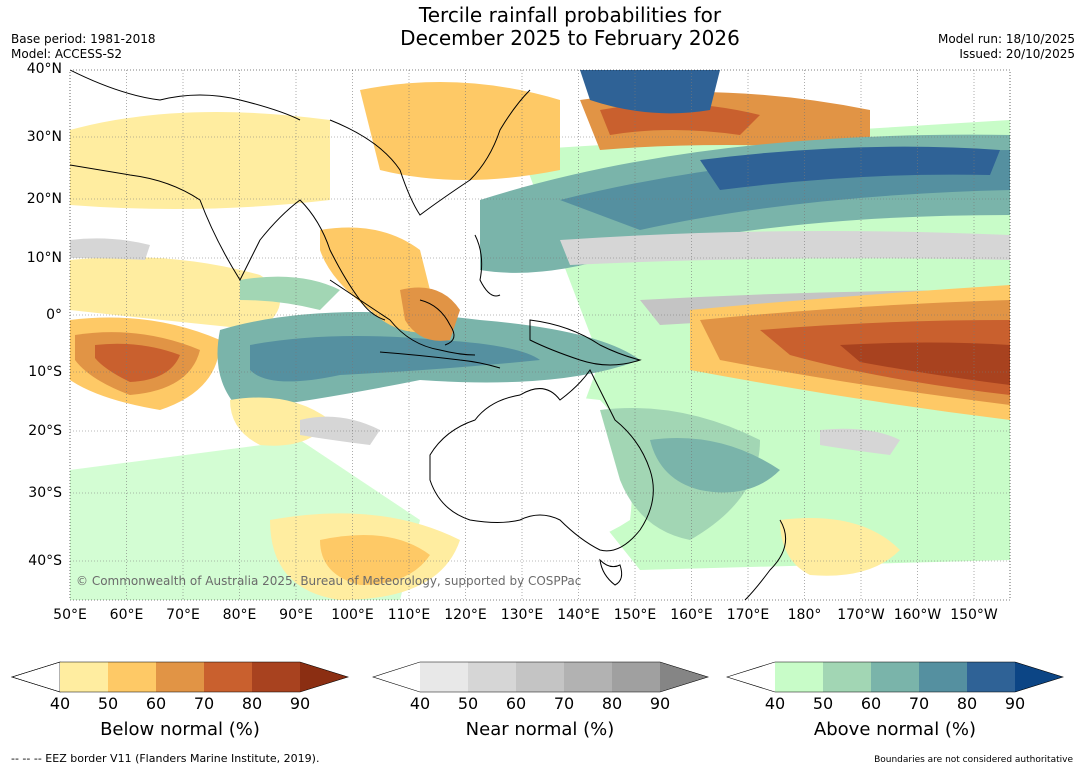 The image size is (1085, 770). Describe the element at coordinates (612, 703) in the screenshot. I see `tick-near-80: 80` at that location.